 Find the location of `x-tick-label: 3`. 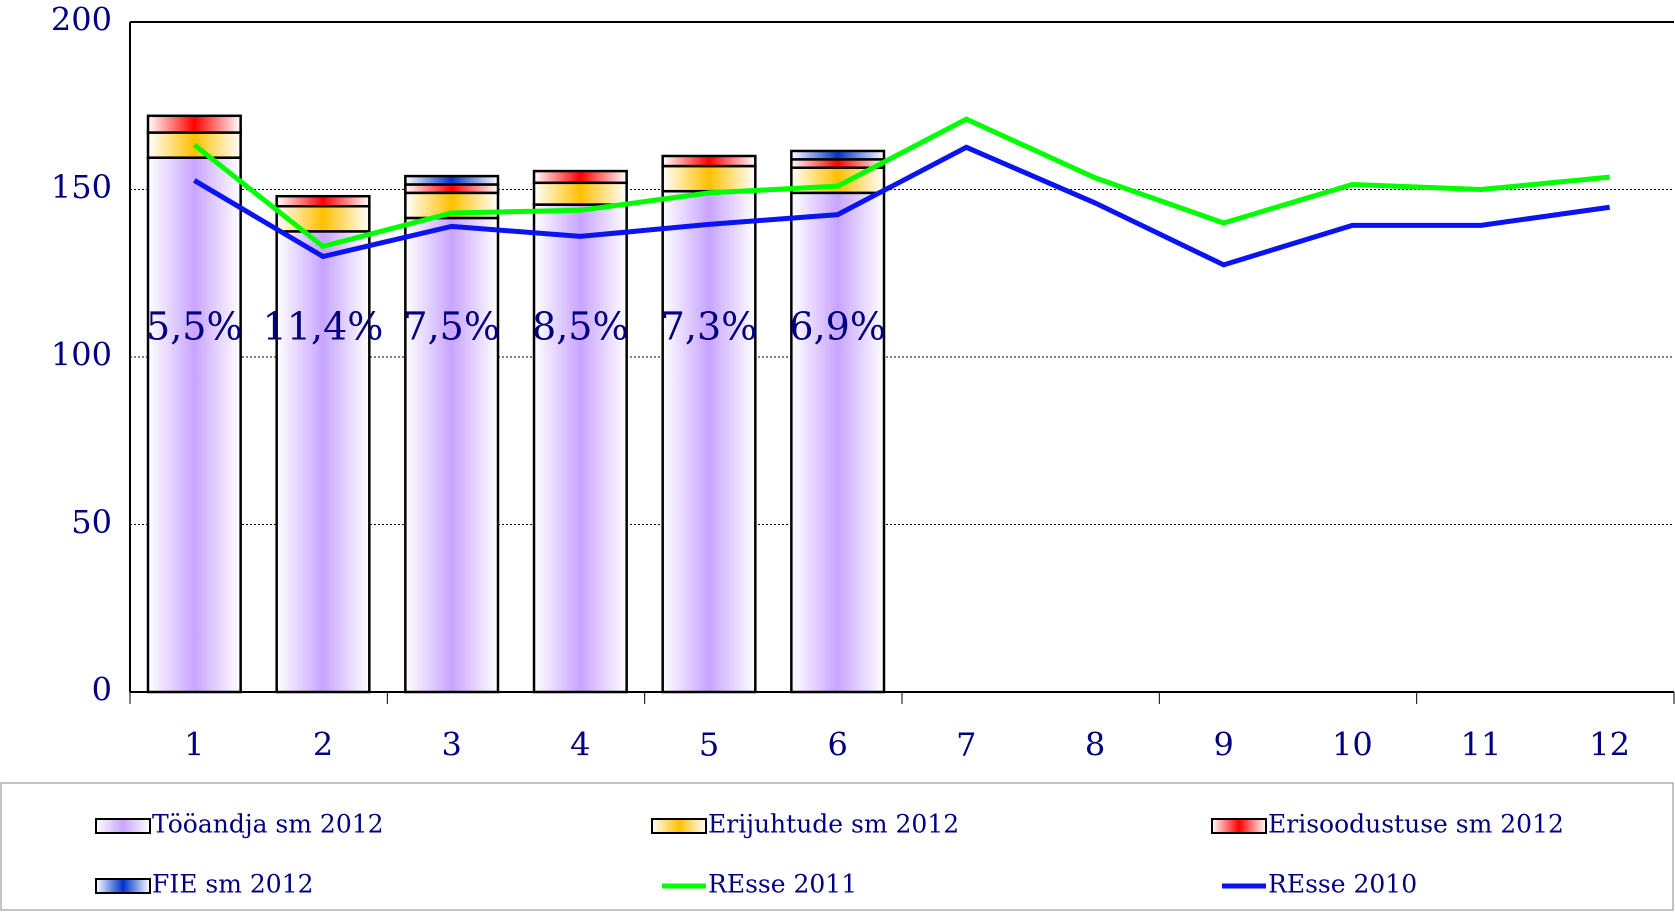

x-tick-label: 3 is located at coordinates (451, 745).